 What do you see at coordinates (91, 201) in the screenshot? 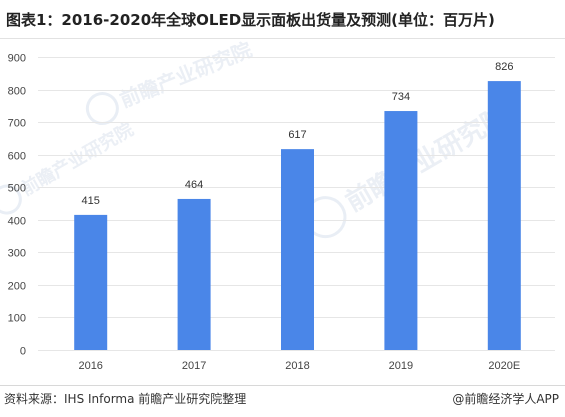
I see `data-label: 415` at bounding box center [91, 201].